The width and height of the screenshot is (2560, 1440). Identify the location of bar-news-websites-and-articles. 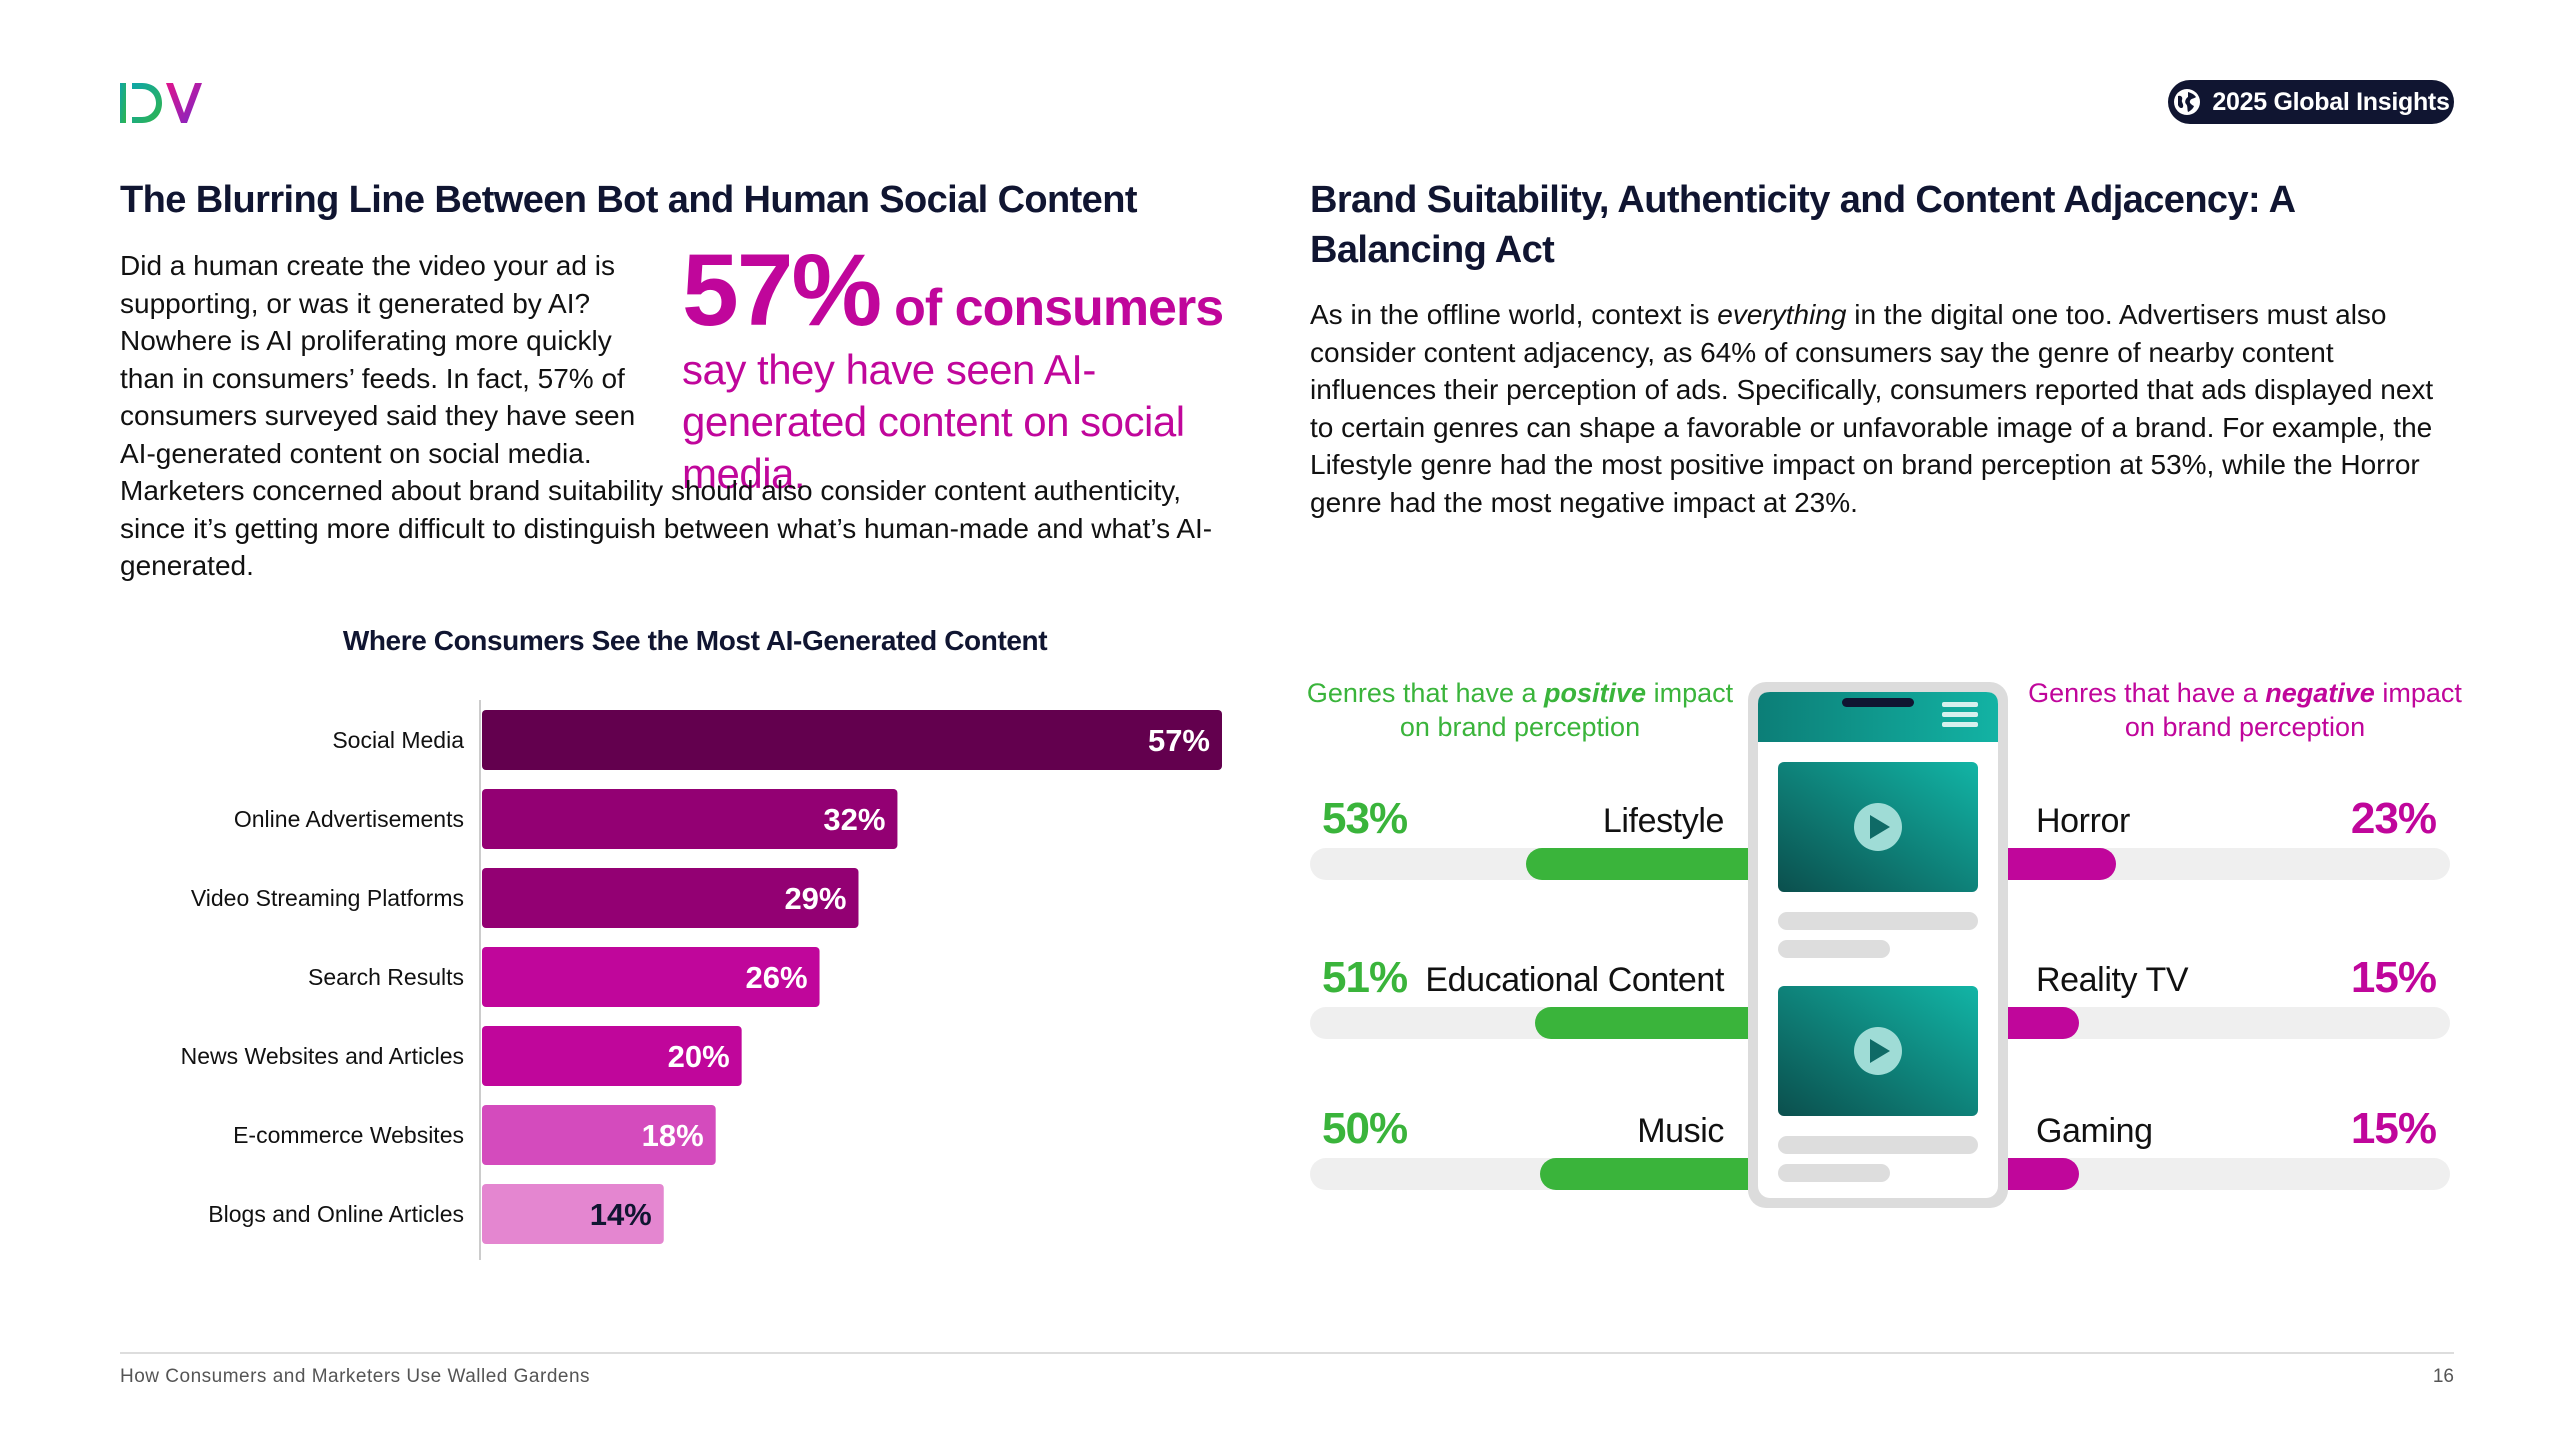
(612, 1056).